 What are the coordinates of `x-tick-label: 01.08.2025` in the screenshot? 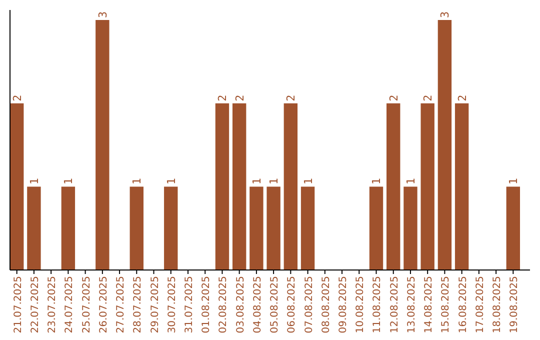 It's located at (206, 305).